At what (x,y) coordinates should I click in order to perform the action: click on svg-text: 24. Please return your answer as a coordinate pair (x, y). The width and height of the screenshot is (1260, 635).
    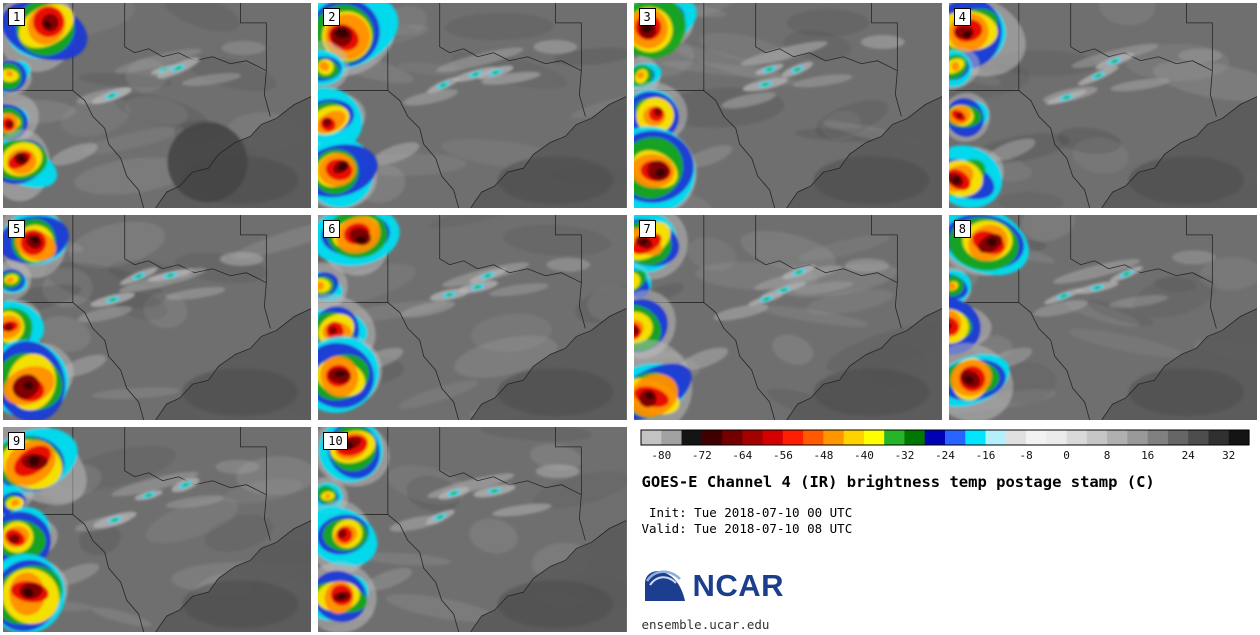
    Looking at the image, I should click on (1188, 455).